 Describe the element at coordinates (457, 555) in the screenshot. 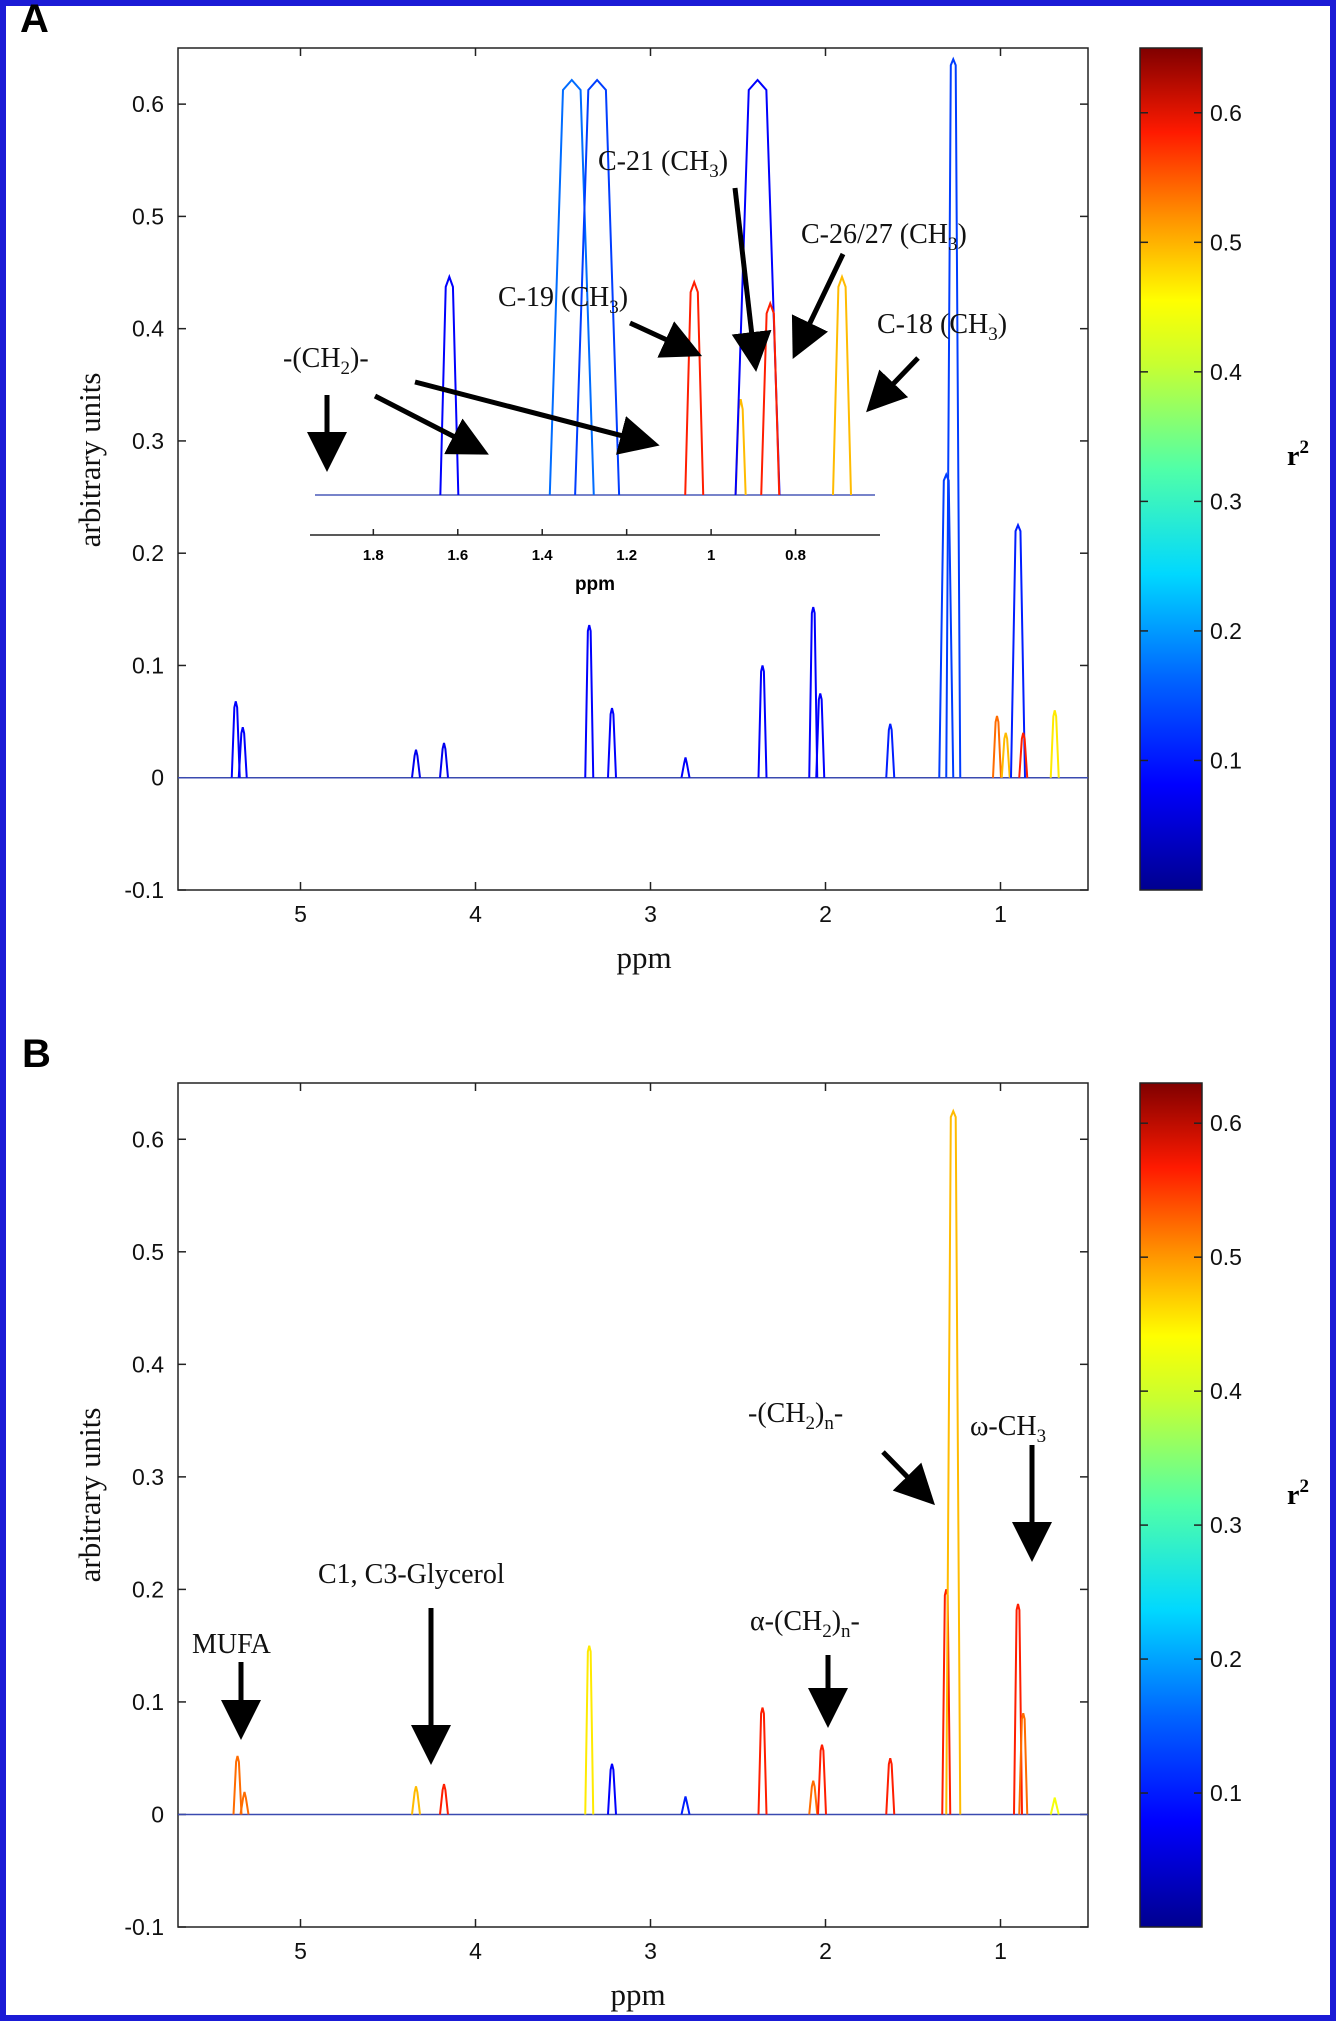

I see `inset-x-tick-label: 1.6` at that location.